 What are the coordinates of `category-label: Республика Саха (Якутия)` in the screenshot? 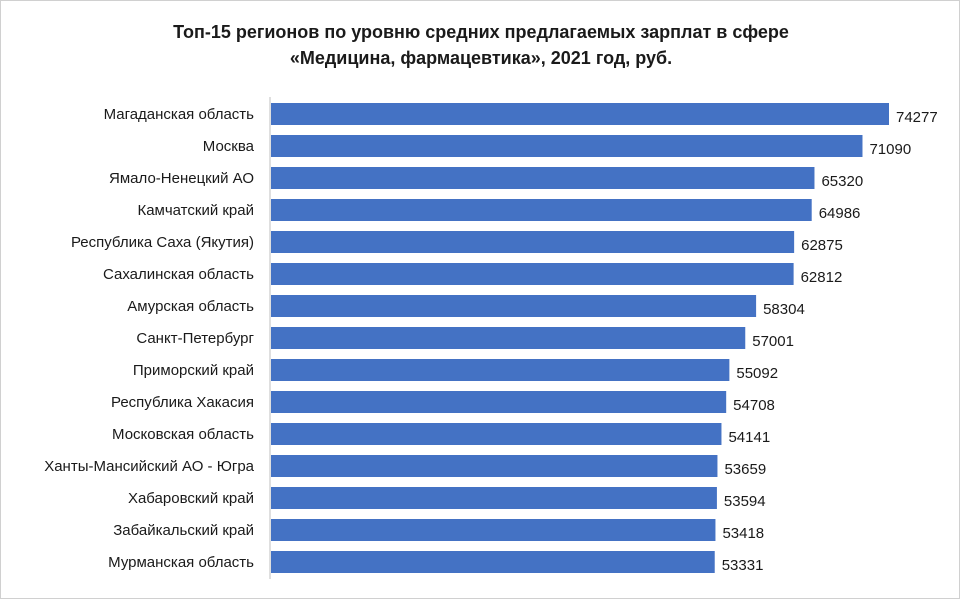 It's located at (162, 242).